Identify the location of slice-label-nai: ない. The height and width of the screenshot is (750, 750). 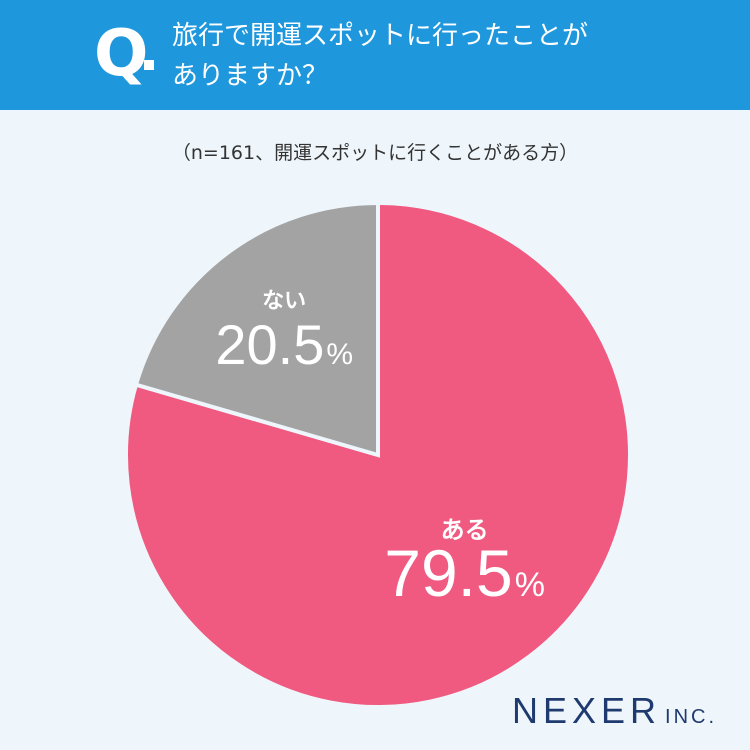
(284, 301).